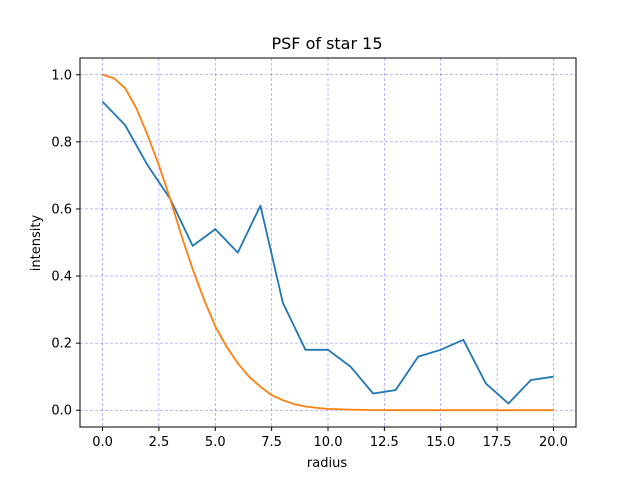 The width and height of the screenshot is (640, 480). Describe the element at coordinates (326, 43) in the screenshot. I see `chart-title: PSF of star 15` at that location.